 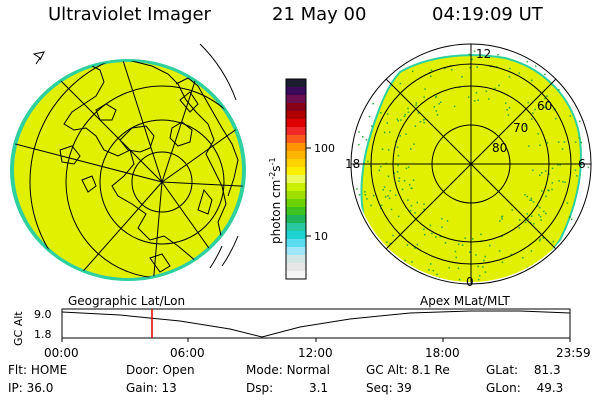 What do you see at coordinates (15, 388) in the screenshot?
I see `ip-label: IP:` at bounding box center [15, 388].